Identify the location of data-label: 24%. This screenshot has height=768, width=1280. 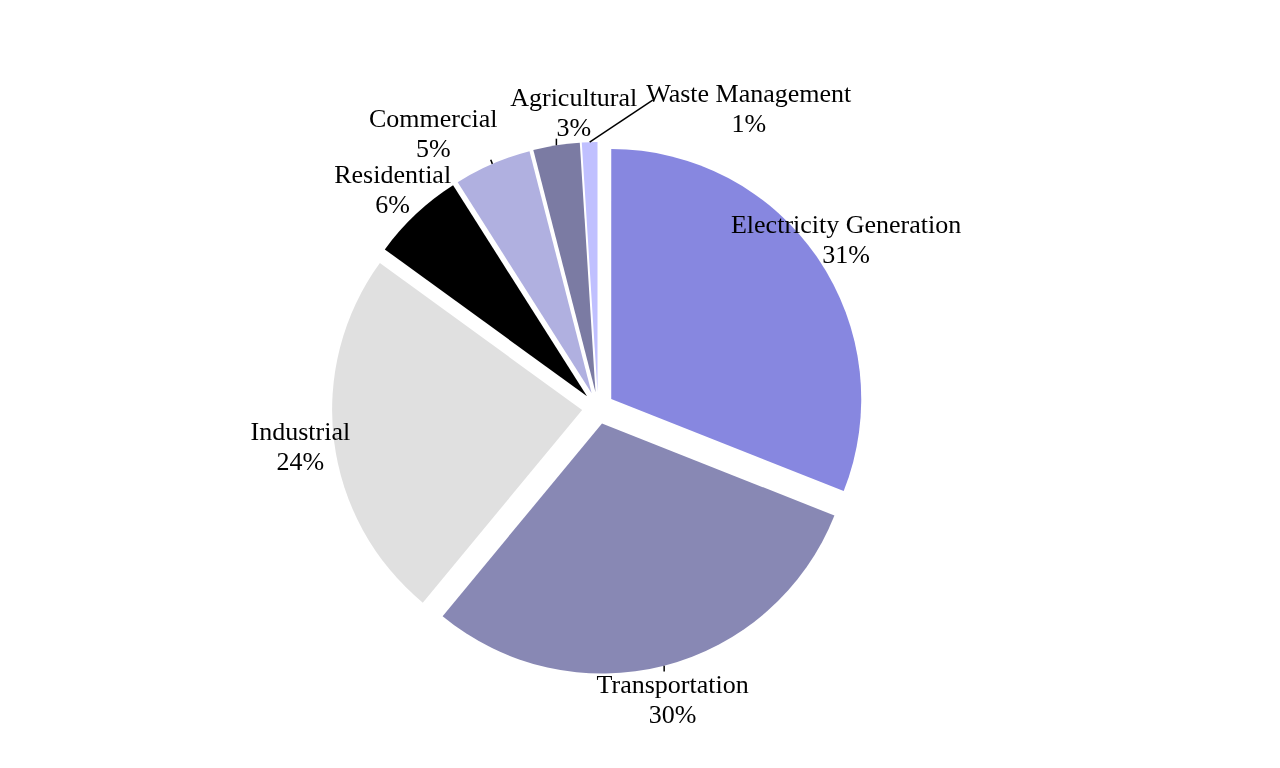
(300, 461).